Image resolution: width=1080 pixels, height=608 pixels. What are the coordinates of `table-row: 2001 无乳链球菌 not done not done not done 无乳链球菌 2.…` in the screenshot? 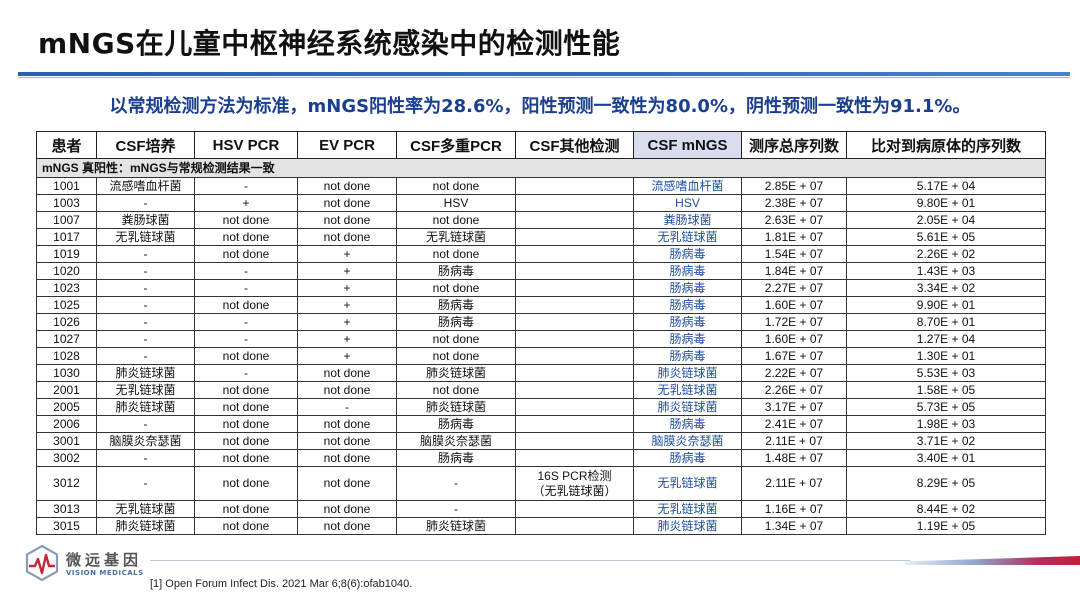 It's located at (541, 390).